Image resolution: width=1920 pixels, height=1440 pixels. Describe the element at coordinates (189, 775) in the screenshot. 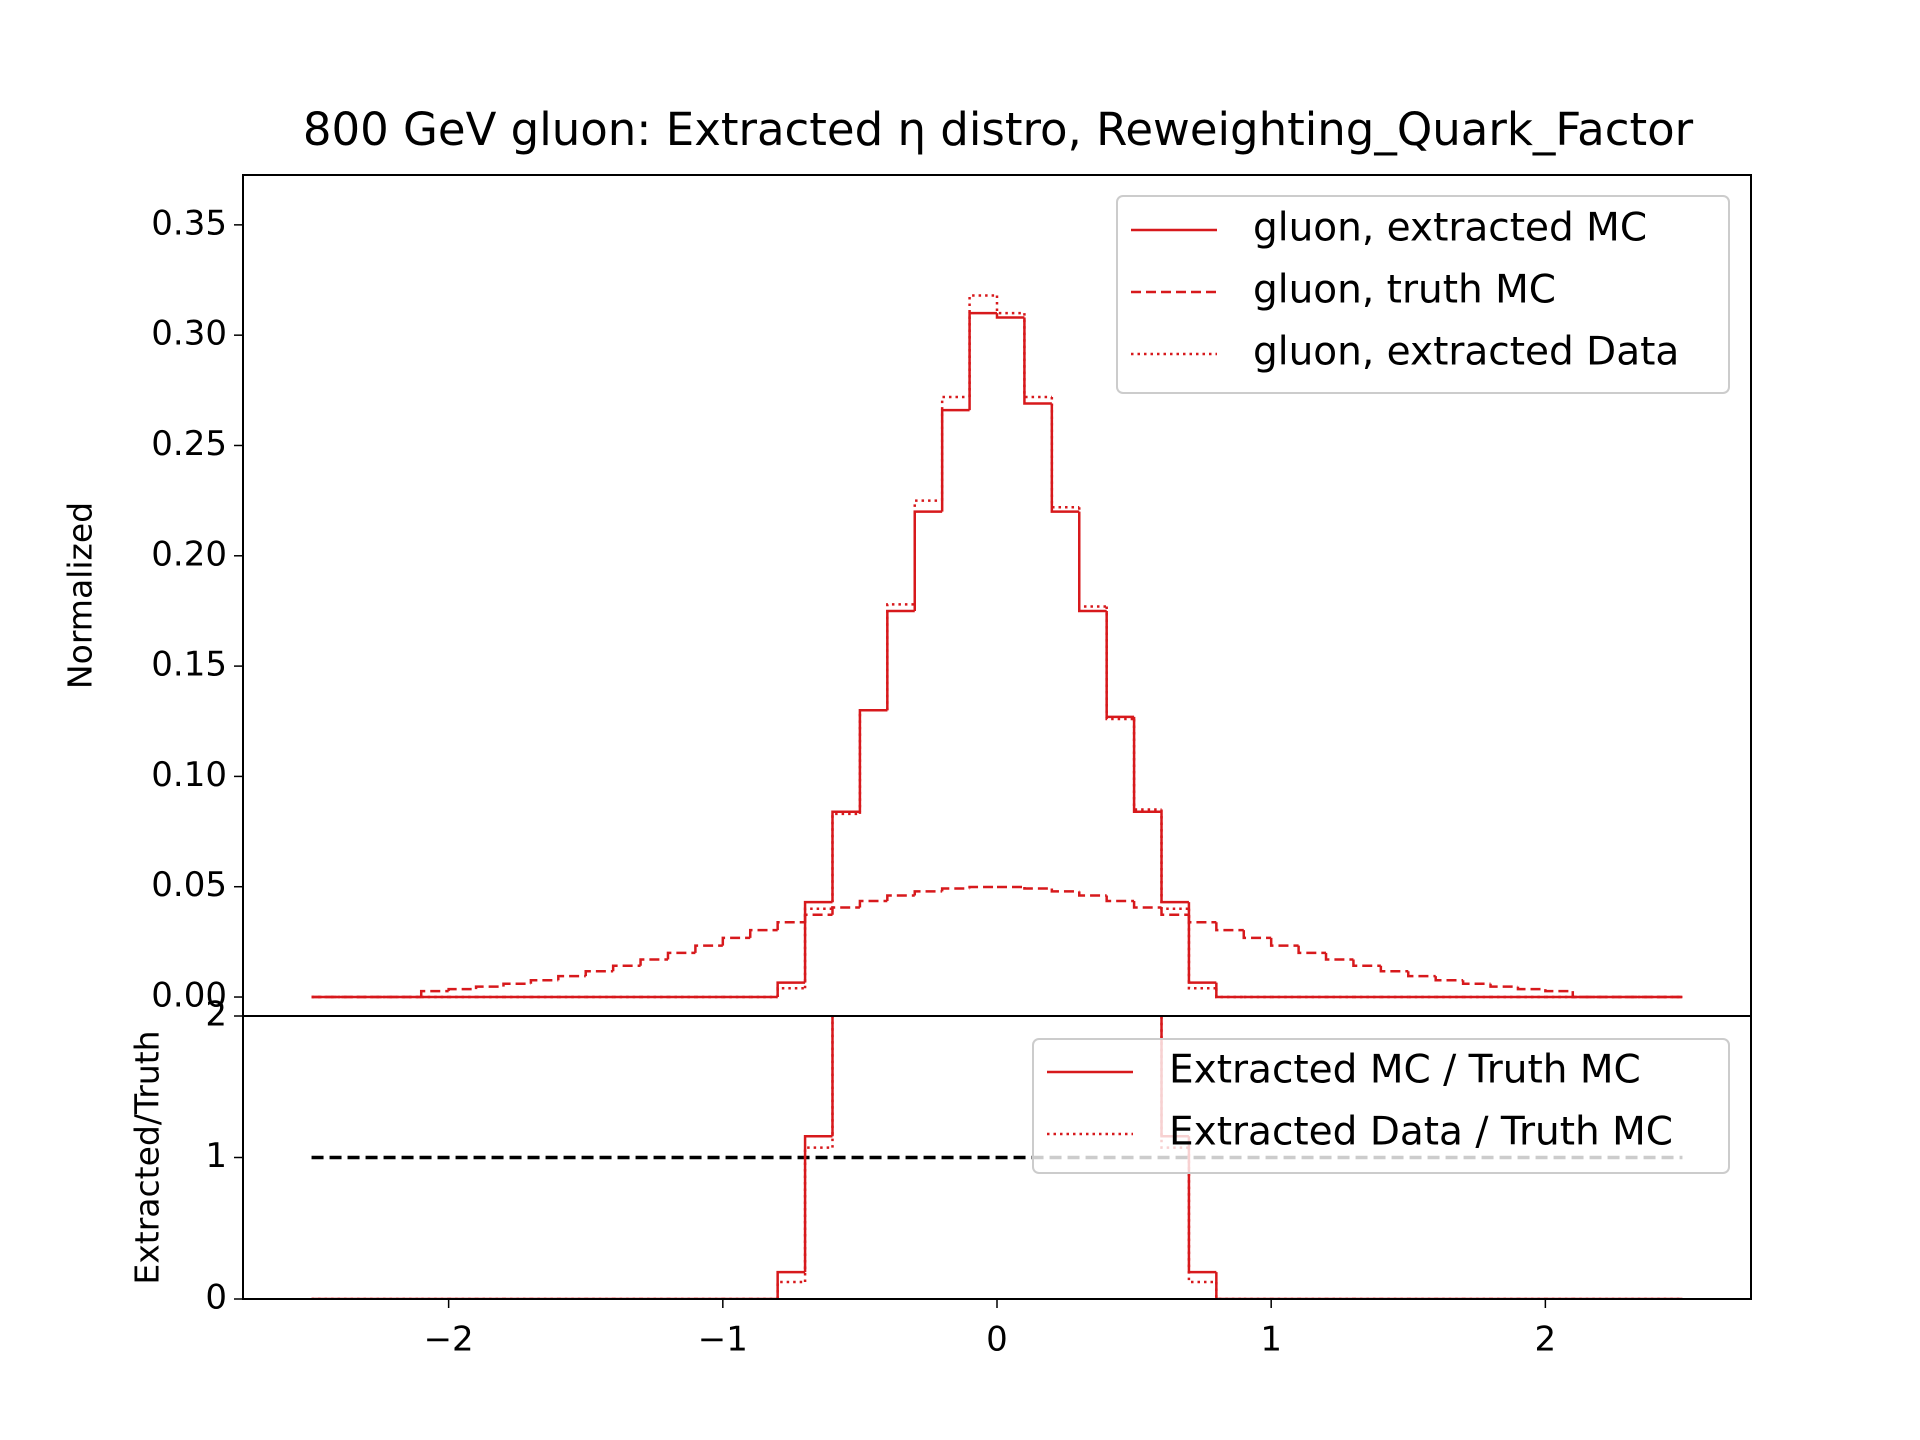

I see `y-tick-label: 0.10` at that location.